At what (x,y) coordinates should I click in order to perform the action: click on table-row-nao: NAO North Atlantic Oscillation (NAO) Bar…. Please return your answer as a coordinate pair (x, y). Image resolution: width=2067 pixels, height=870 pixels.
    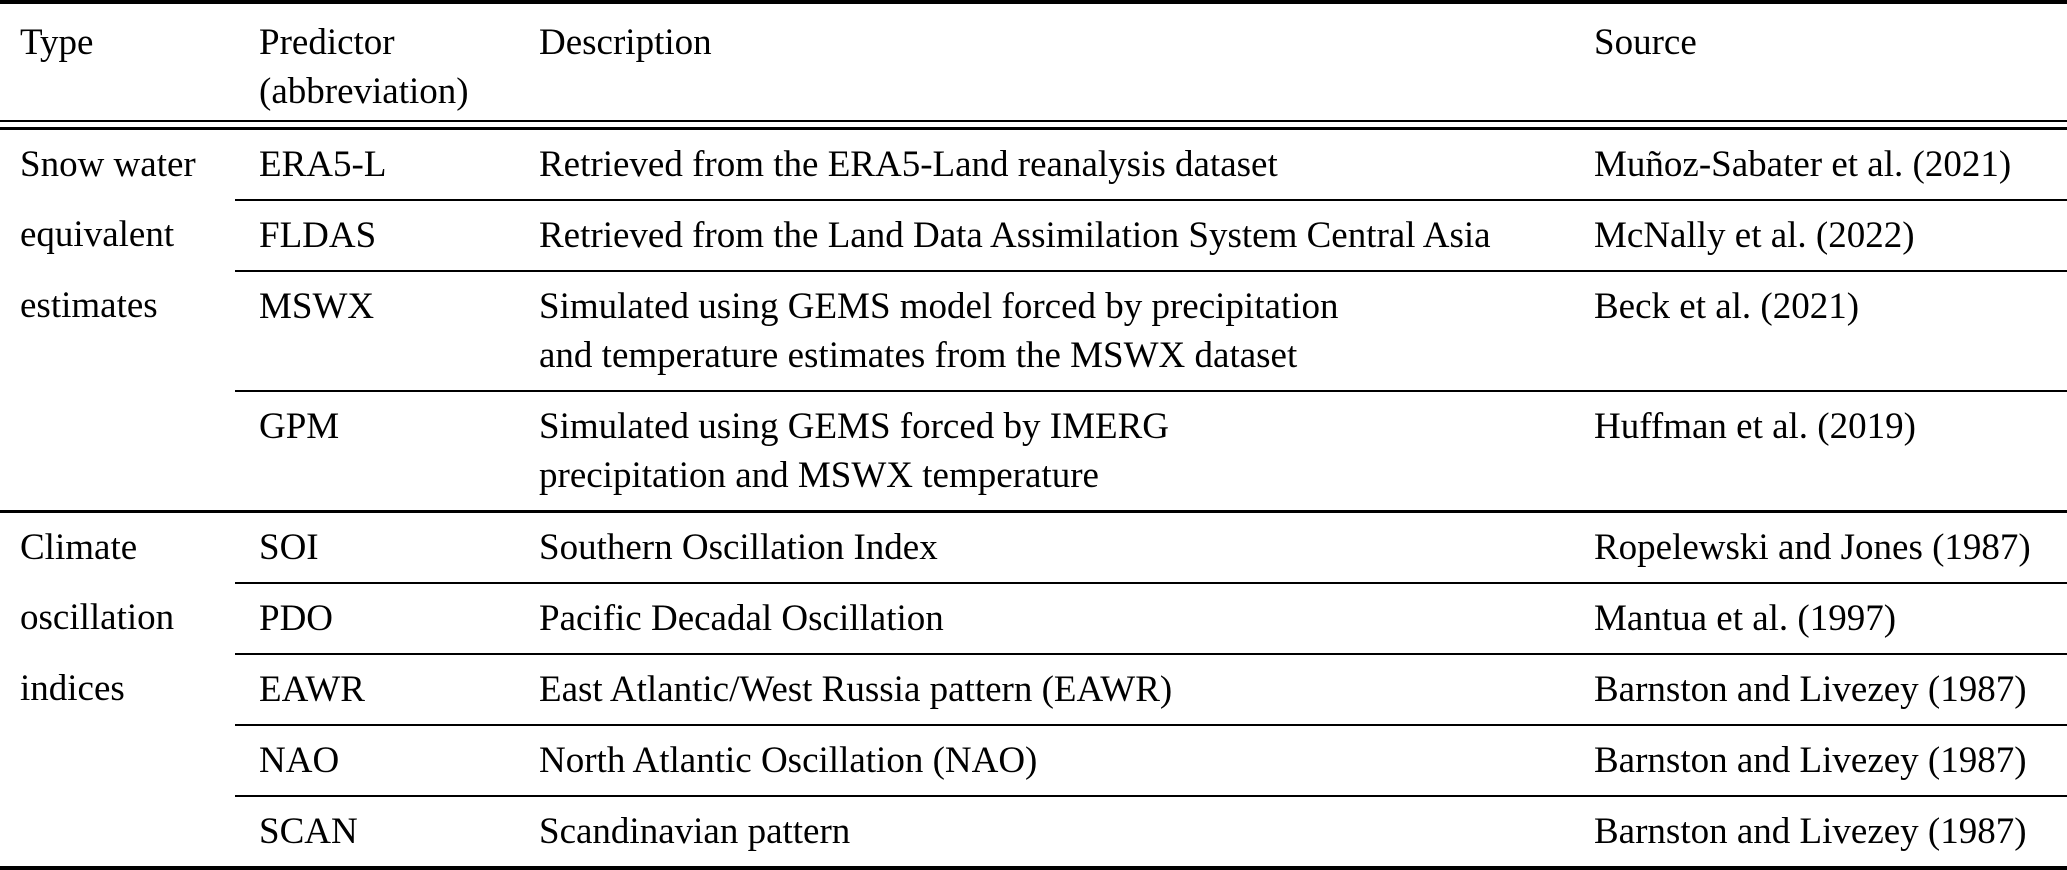
    Looking at the image, I should click on (1033, 761).